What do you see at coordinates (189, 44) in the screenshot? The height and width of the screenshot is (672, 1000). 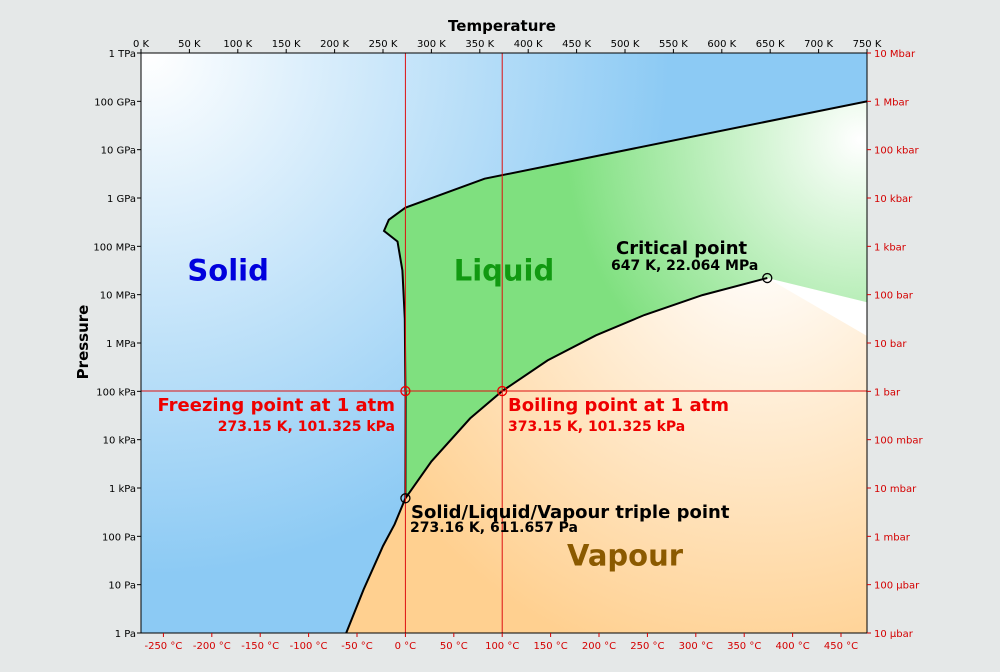 I see `top-tick-label: 50 K` at bounding box center [189, 44].